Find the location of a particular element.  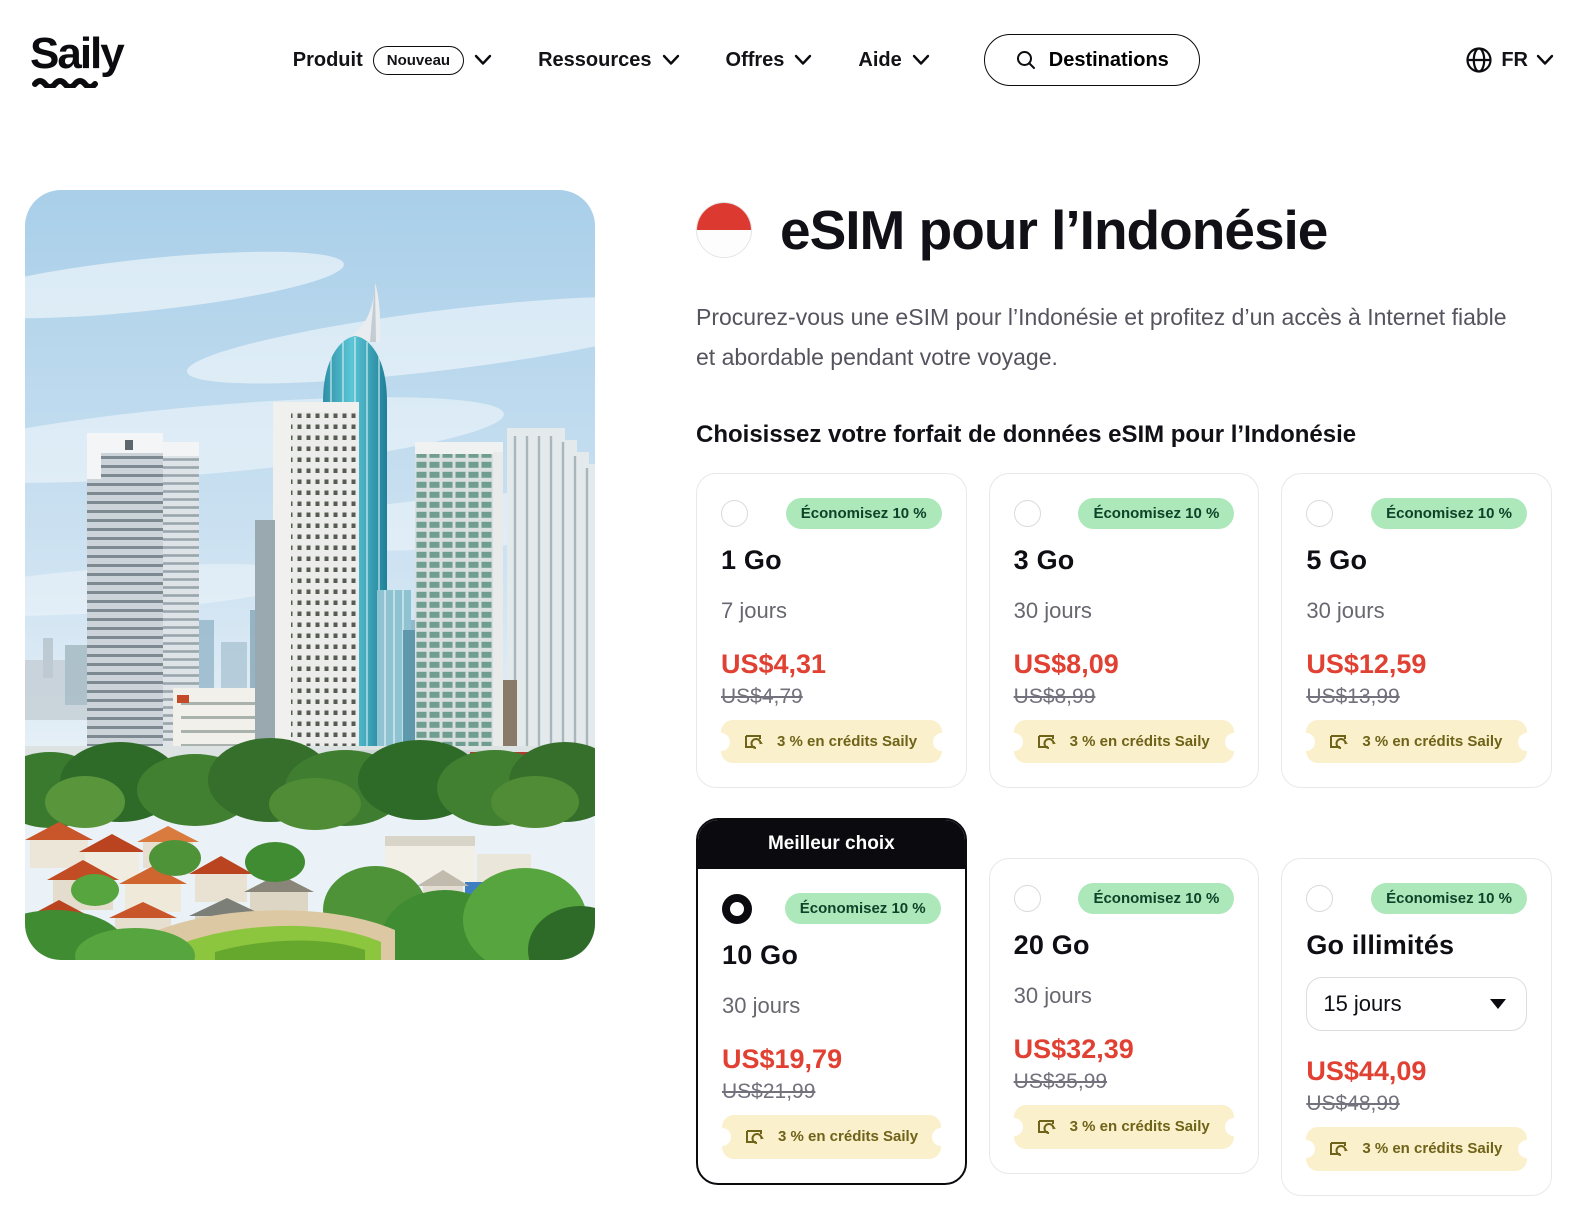

plan-radio-selected is located at coordinates (737, 908).